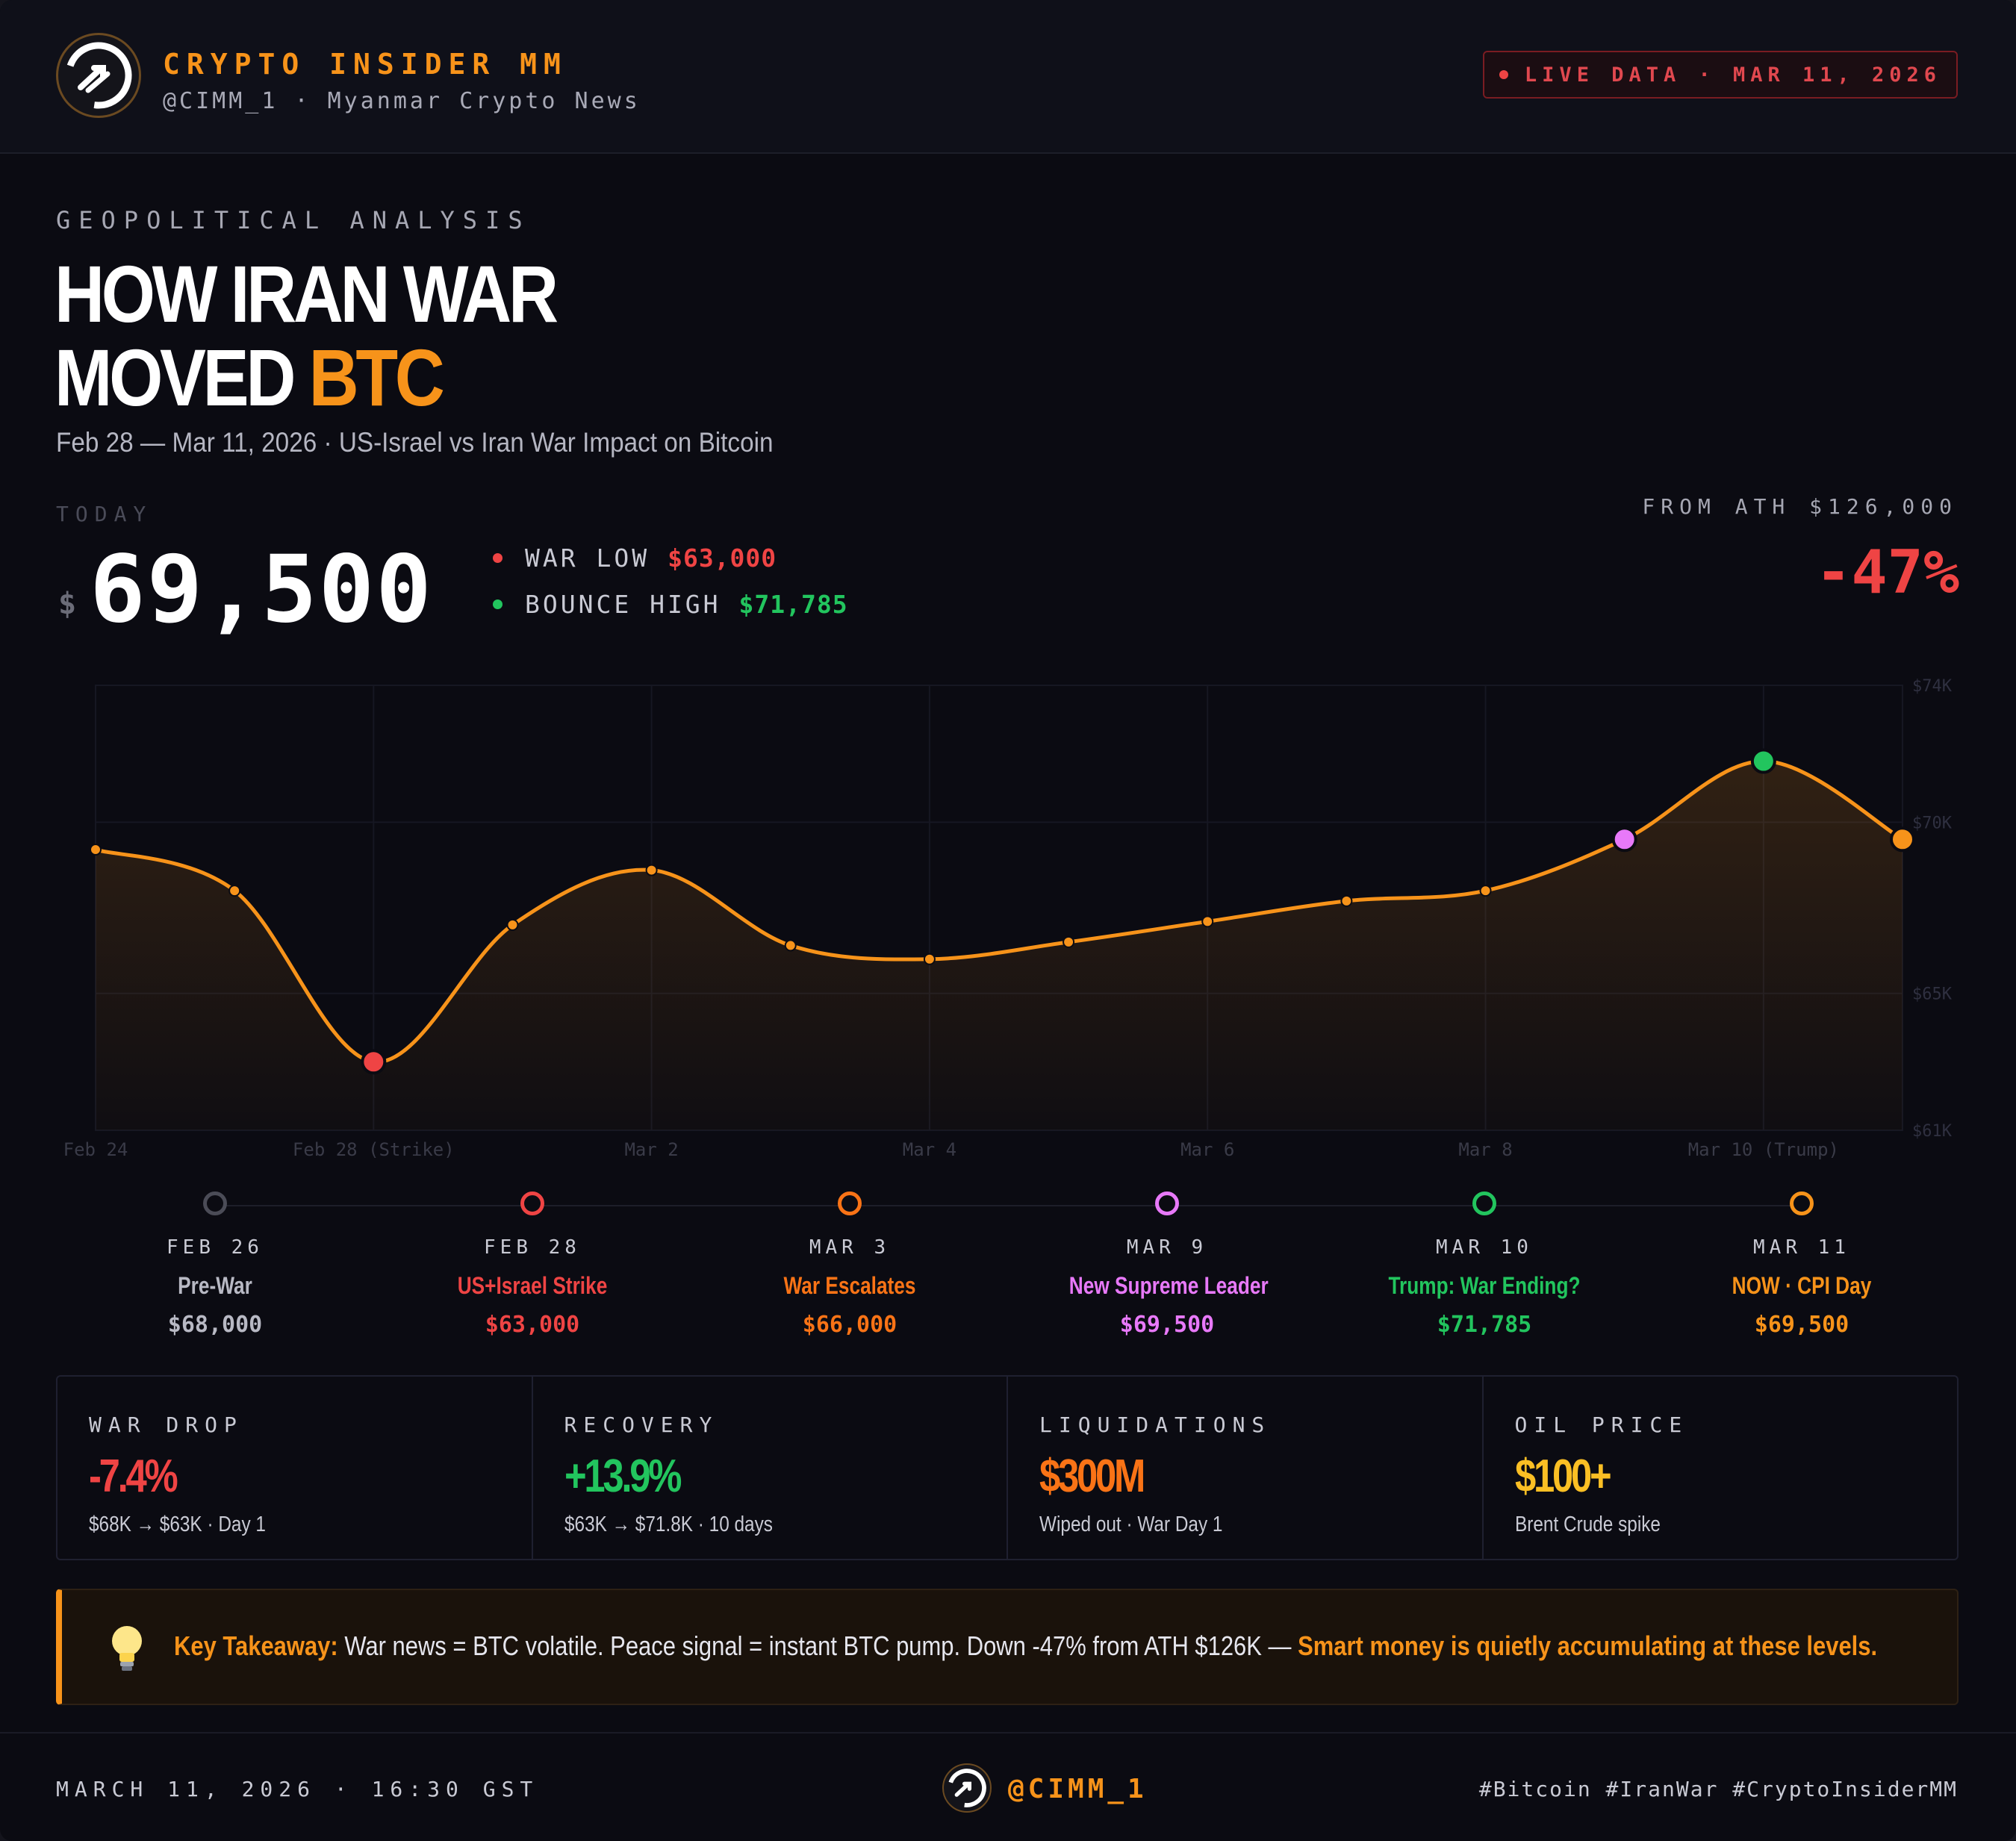  Describe the element at coordinates (1763, 1149) in the screenshot. I see `x-tick-label: Mar 10 (Trump)` at that location.